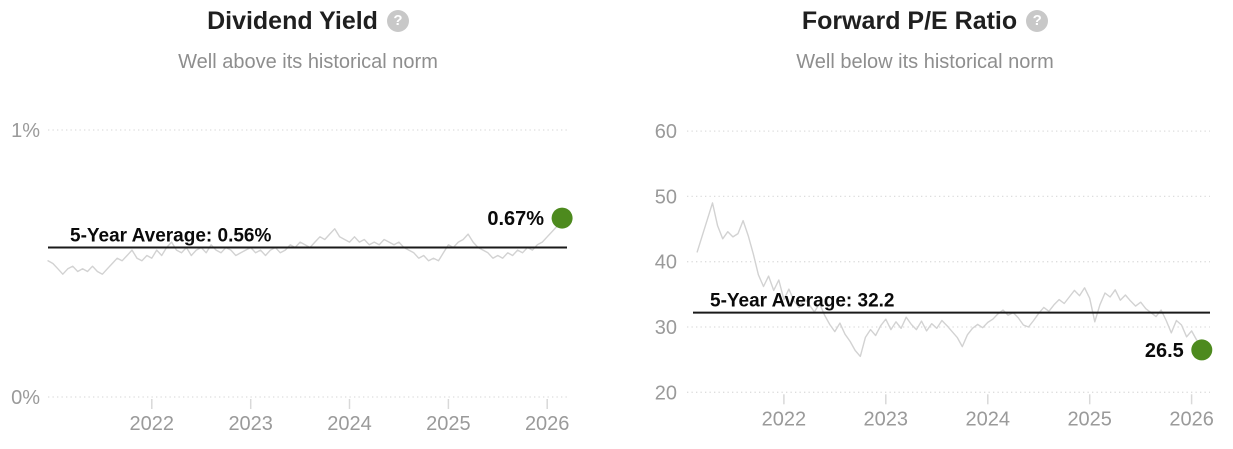 The image size is (1233, 449). What do you see at coordinates (515, 219) in the screenshot?
I see `latest-value-label: 0.67%` at bounding box center [515, 219].